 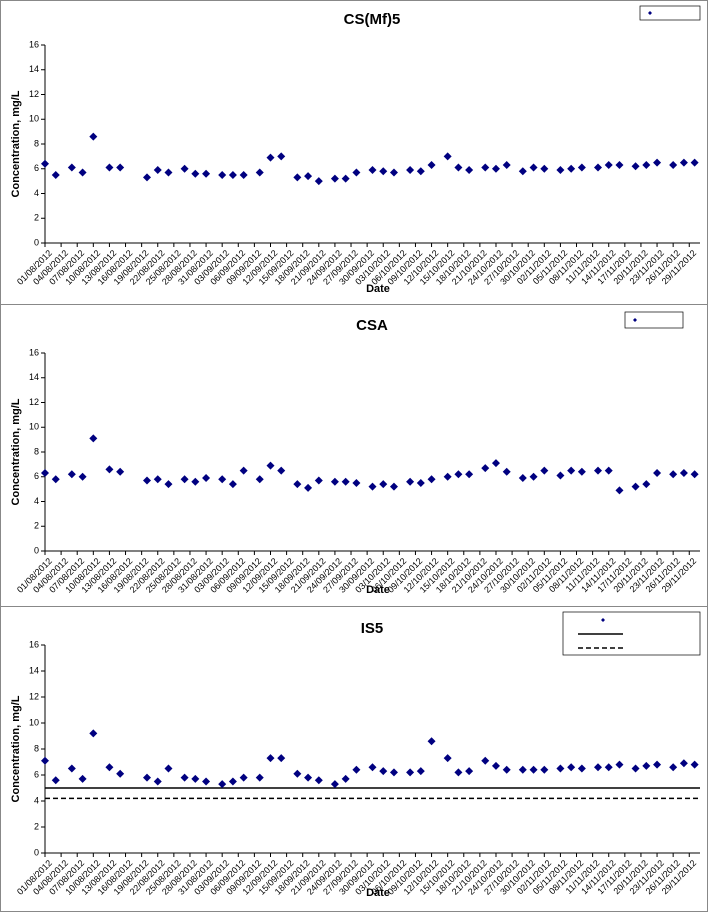 What do you see at coordinates (378, 289) in the screenshot?
I see `x-axis-label: Date` at bounding box center [378, 289].